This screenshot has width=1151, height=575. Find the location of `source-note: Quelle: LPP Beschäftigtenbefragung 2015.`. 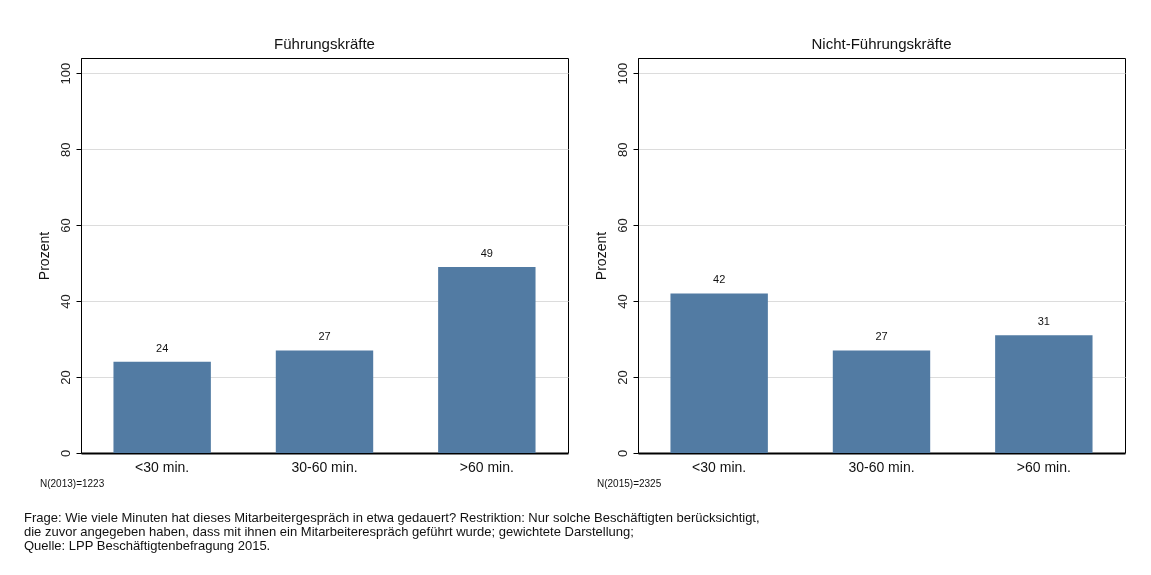

source-note: Quelle: LPP Beschäftigtenbefragung 2015. is located at coordinates (147, 545).